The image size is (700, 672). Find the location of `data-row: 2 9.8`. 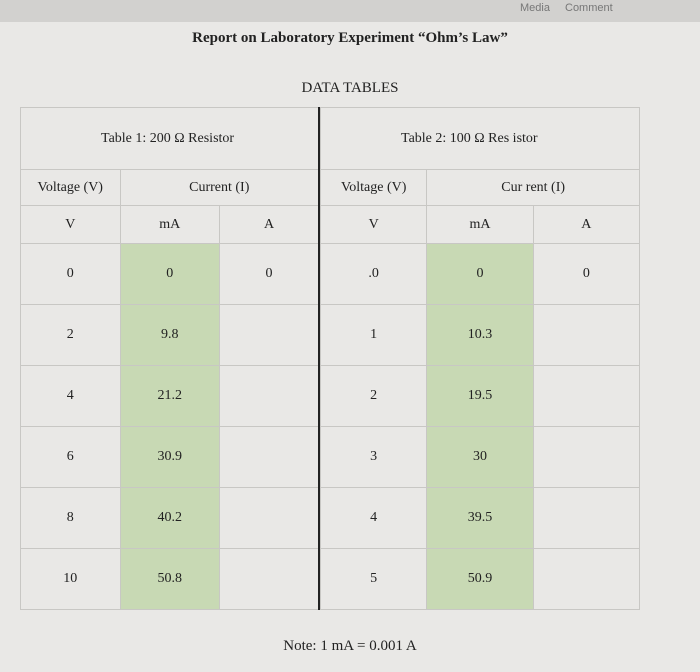

data-row: 2 9.8 is located at coordinates (170, 335).